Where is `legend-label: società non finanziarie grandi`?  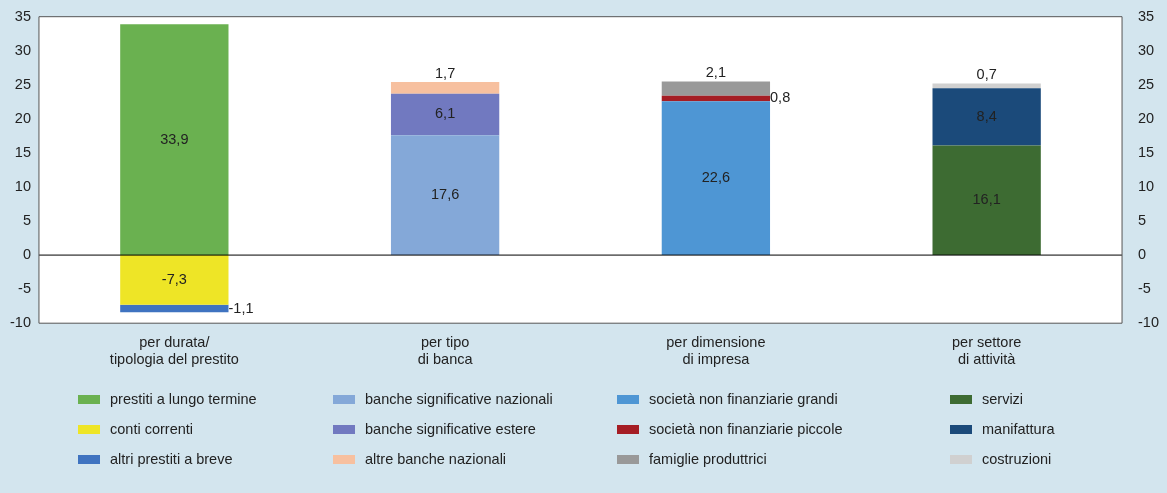 legend-label: società non finanziarie grandi is located at coordinates (743, 399).